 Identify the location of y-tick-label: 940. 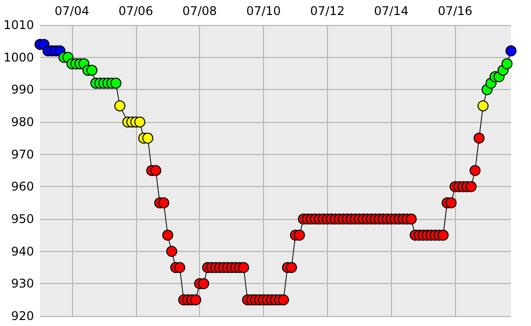
(22, 251).